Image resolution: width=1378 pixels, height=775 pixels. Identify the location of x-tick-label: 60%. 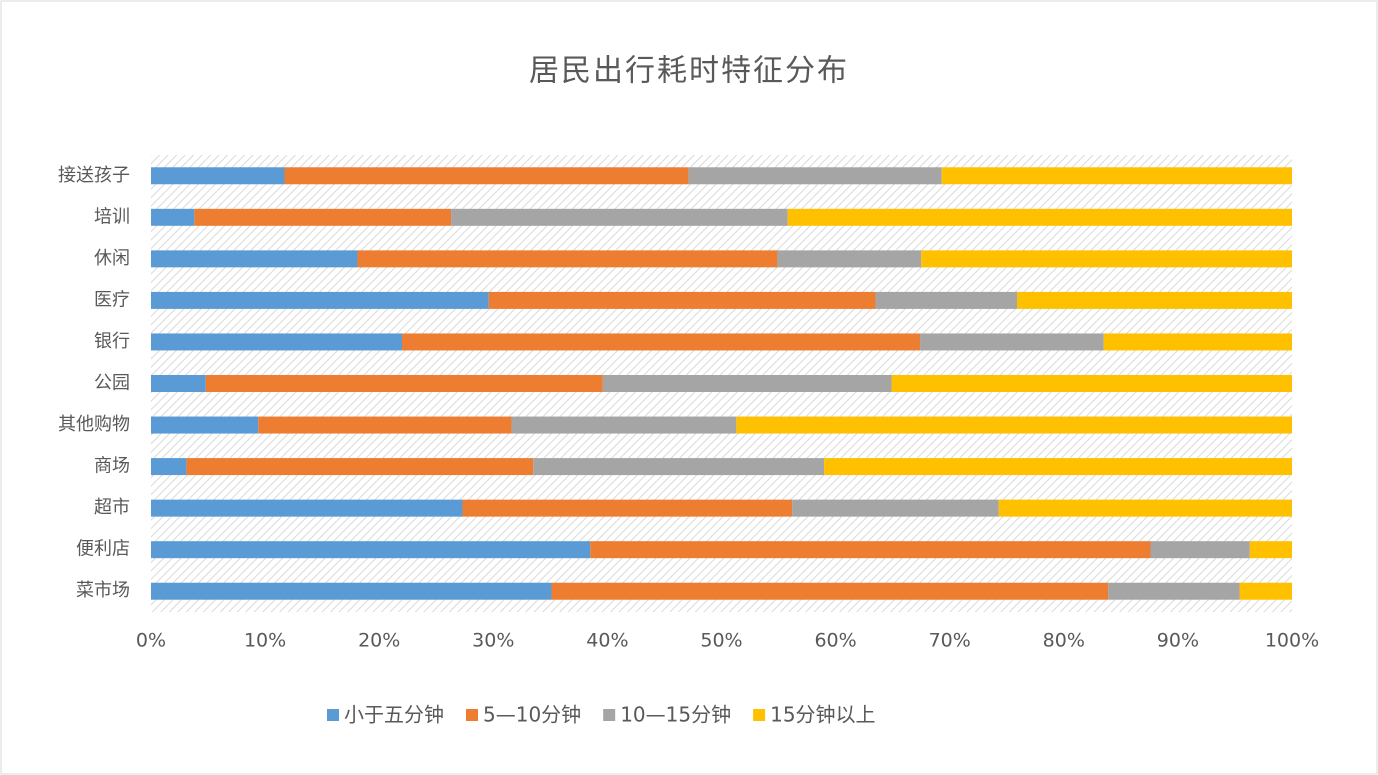
(835, 641).